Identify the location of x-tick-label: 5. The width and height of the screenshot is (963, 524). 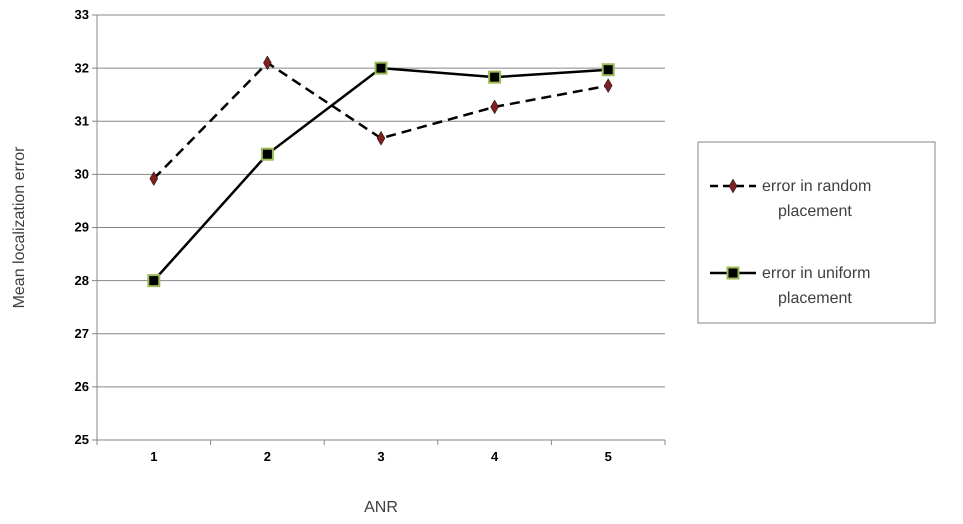
(608, 456).